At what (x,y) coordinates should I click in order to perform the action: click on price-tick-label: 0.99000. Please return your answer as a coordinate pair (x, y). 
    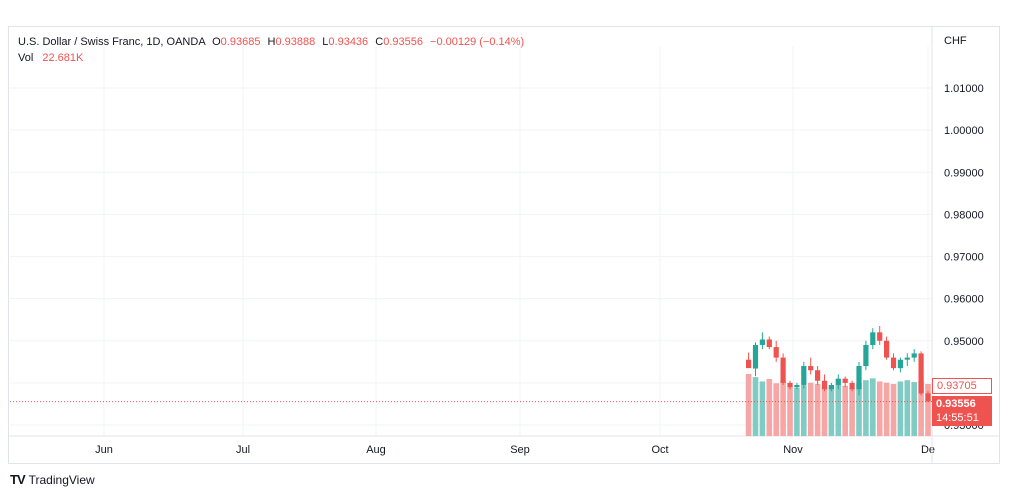
    Looking at the image, I should click on (964, 173).